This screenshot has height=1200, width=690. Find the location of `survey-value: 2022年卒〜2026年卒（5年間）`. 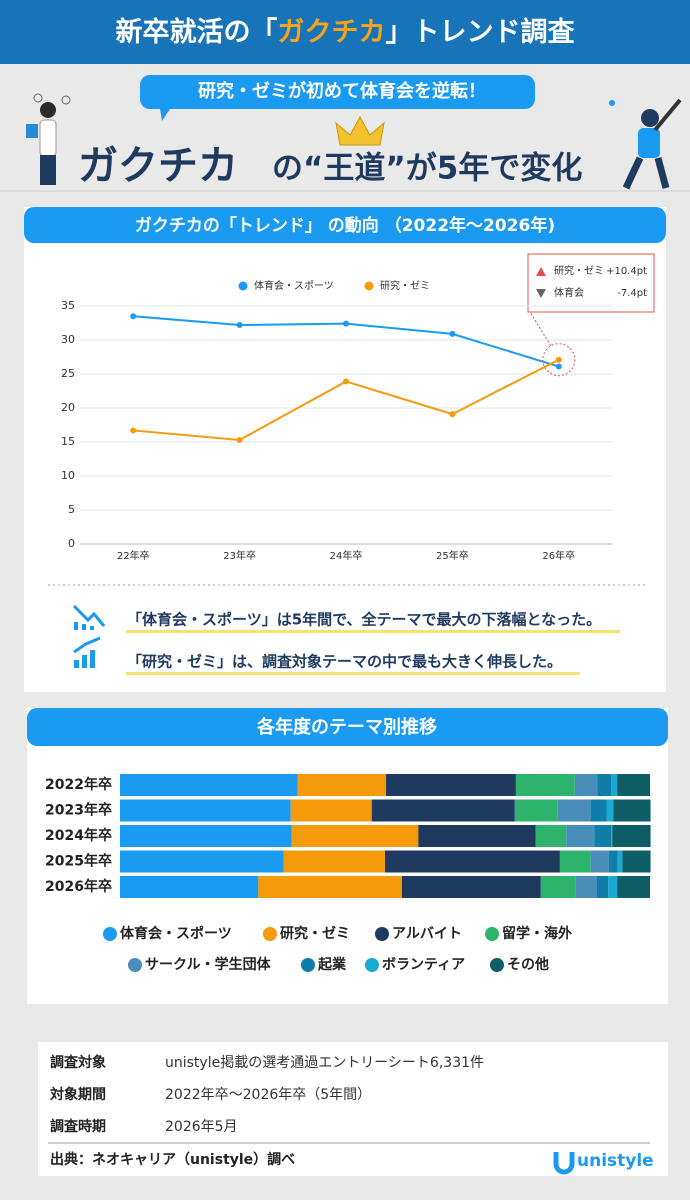

survey-value: 2022年卒〜2026年卒（5年間） is located at coordinates (268, 1095).